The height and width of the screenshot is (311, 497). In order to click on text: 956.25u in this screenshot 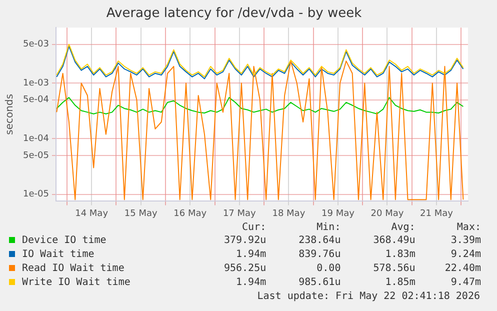, I will do `click(244, 269)`.